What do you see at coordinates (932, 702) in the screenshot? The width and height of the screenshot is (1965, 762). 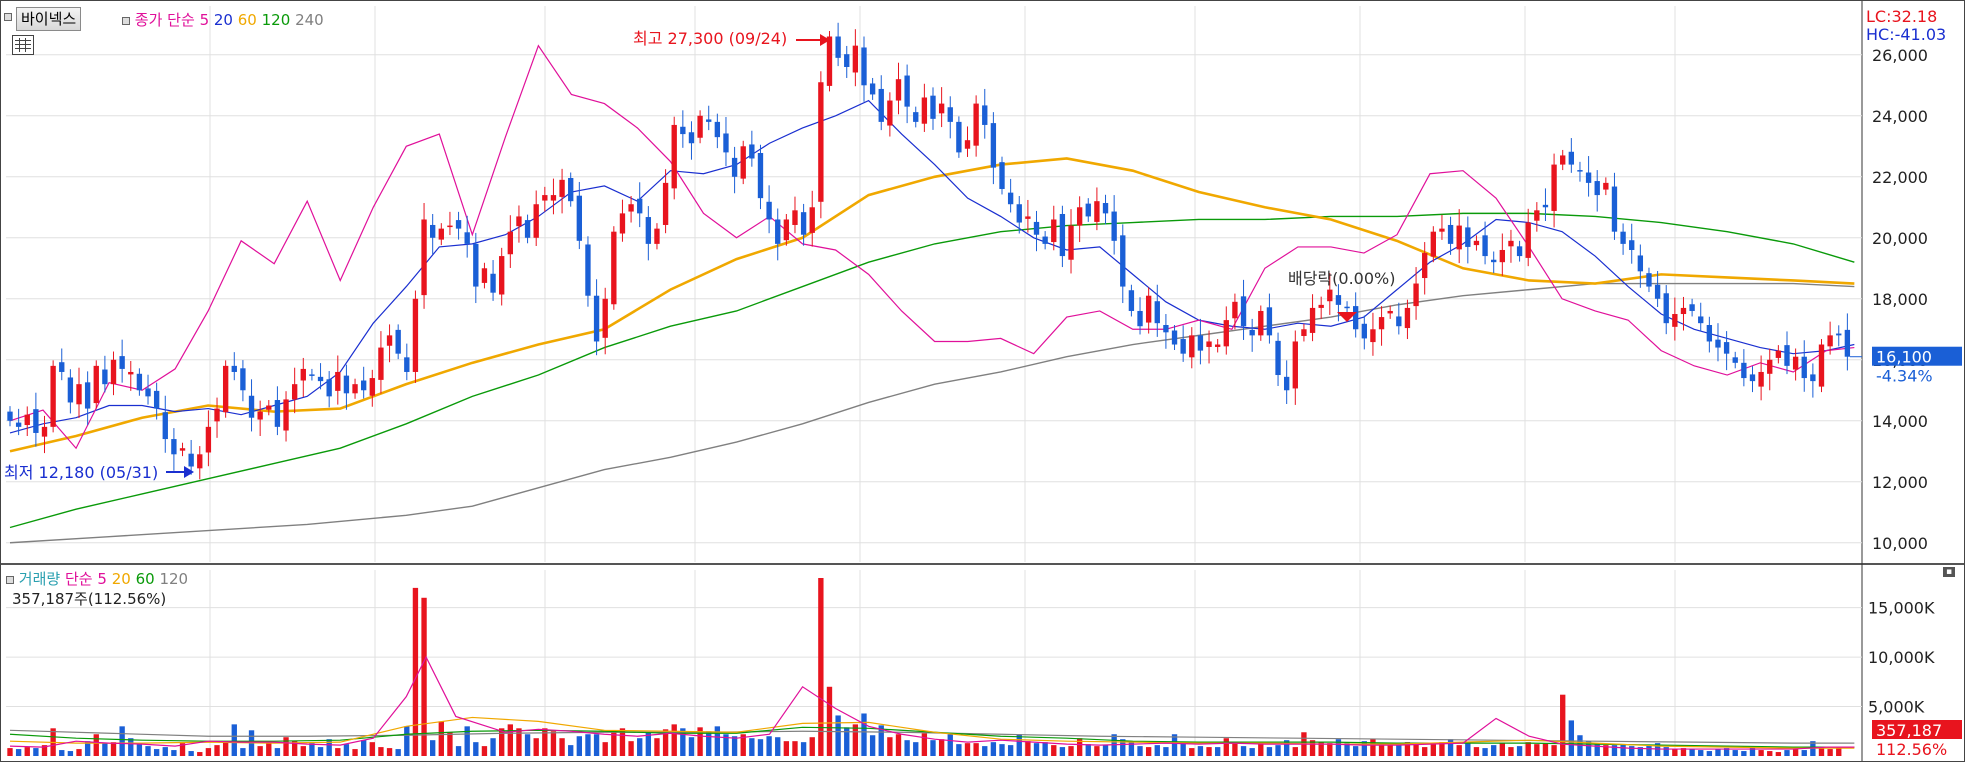 I see `volume-ma-5-line` at bounding box center [932, 702].